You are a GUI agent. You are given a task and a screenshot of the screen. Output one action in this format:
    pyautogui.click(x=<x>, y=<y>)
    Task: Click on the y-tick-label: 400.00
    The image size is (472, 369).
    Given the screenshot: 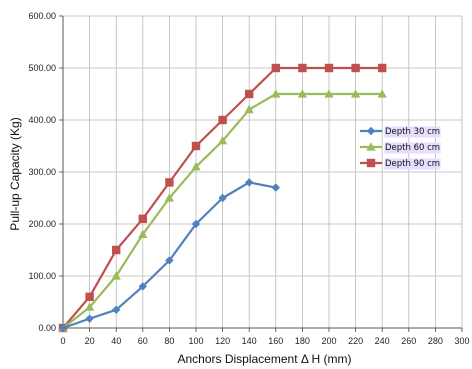 What is the action you would take?
    pyautogui.click(x=42, y=120)
    